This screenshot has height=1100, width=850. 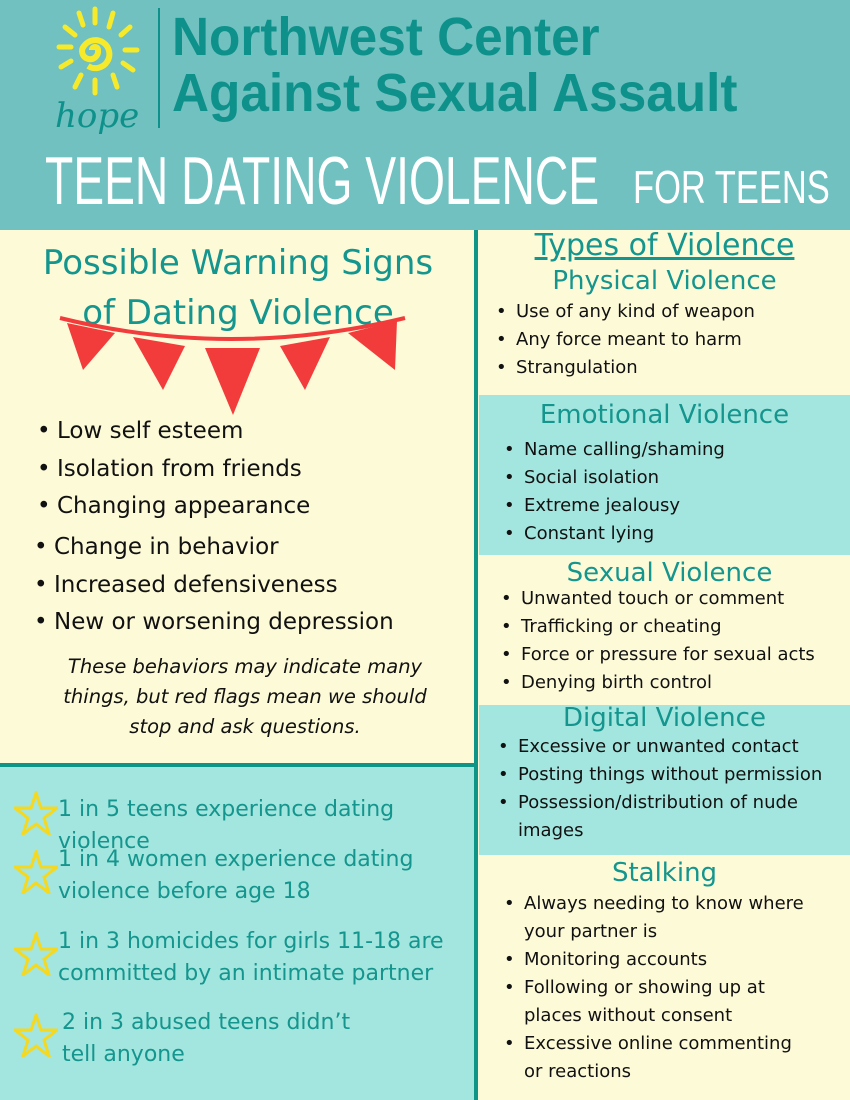 I want to click on list-item: Changing appearance, so click(x=172, y=507).